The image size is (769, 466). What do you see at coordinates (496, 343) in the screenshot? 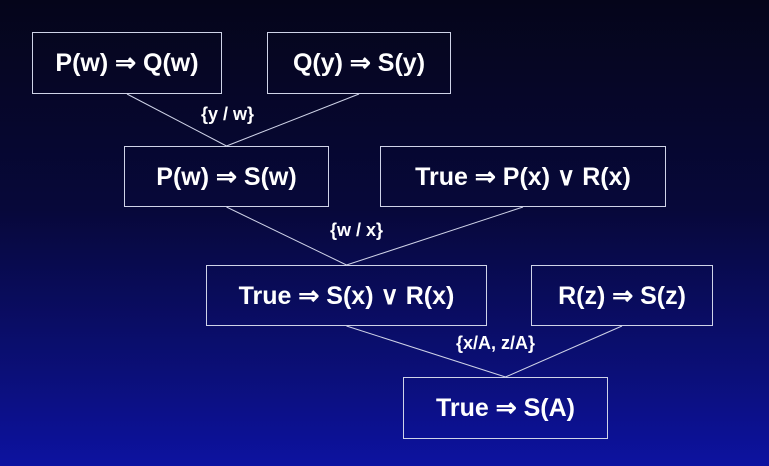
I see `substitution-x-a-z-a: {x/A, z/A}` at bounding box center [496, 343].